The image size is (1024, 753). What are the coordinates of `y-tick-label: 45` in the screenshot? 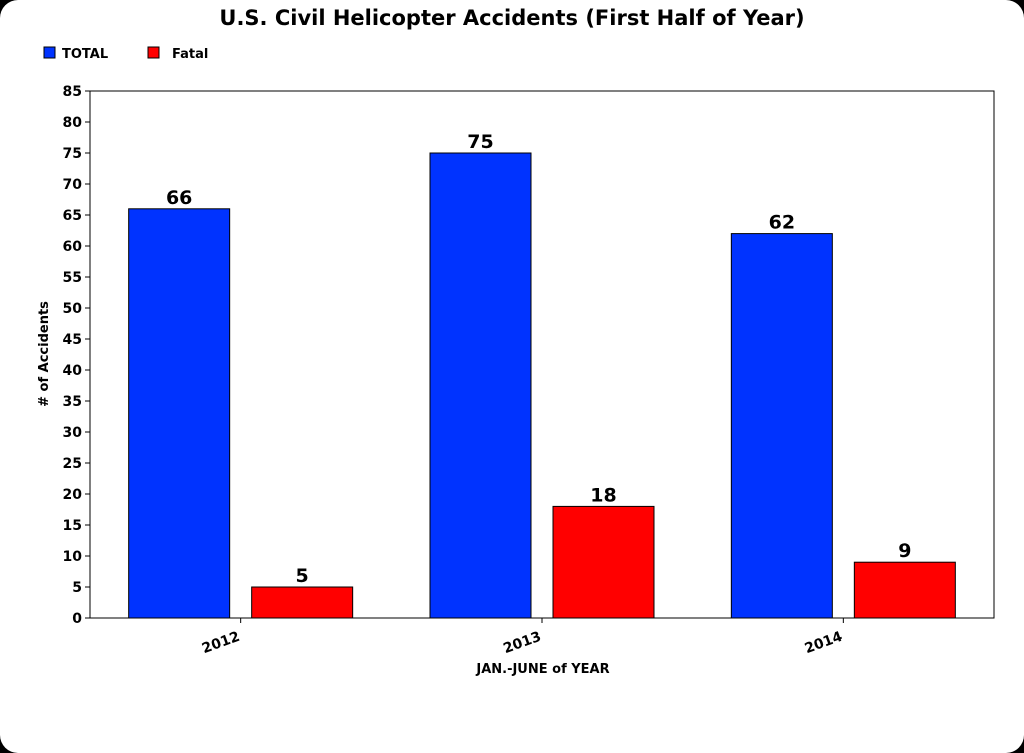 It's located at (72, 340).